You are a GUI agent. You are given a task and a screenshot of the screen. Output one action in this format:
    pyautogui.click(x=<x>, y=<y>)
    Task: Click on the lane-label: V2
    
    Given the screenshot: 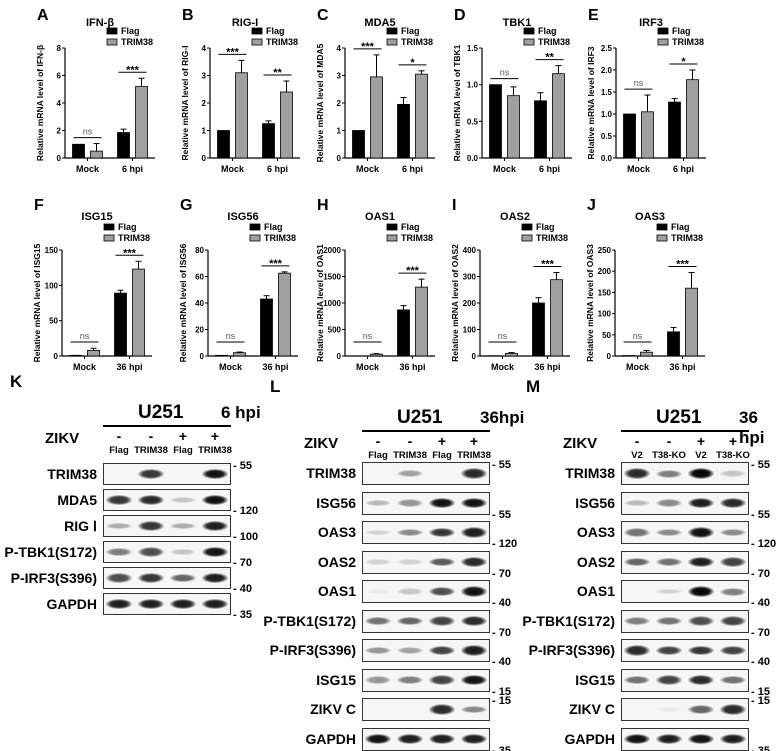 What is the action you would take?
    pyautogui.click(x=637, y=455)
    